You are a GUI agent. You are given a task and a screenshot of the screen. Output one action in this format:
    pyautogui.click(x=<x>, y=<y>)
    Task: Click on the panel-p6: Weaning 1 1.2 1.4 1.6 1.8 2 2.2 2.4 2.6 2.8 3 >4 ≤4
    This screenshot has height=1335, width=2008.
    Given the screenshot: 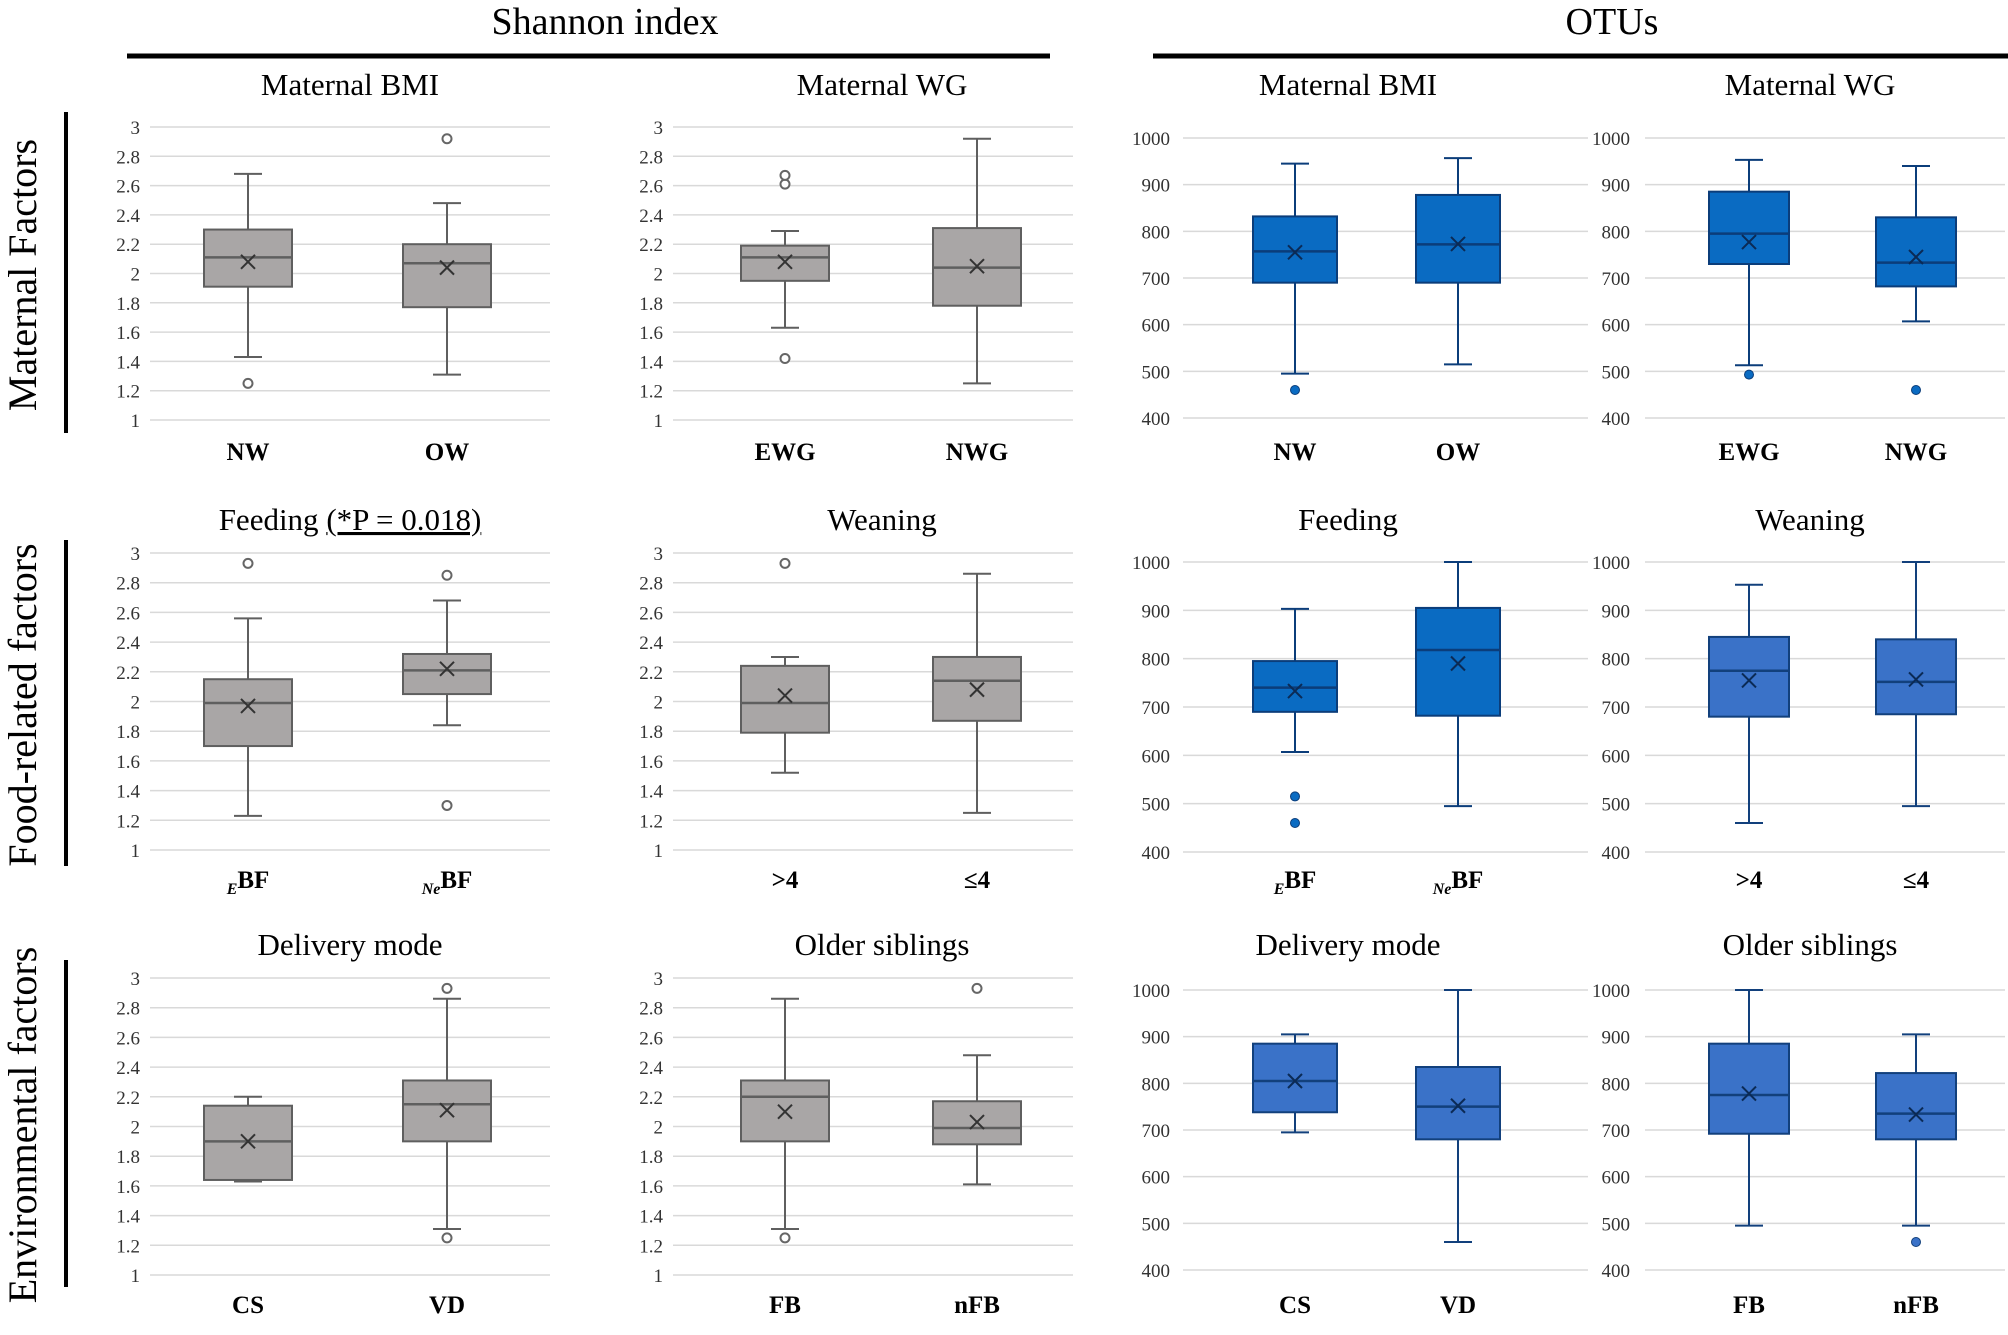 What is the action you would take?
    pyautogui.click(x=856, y=698)
    